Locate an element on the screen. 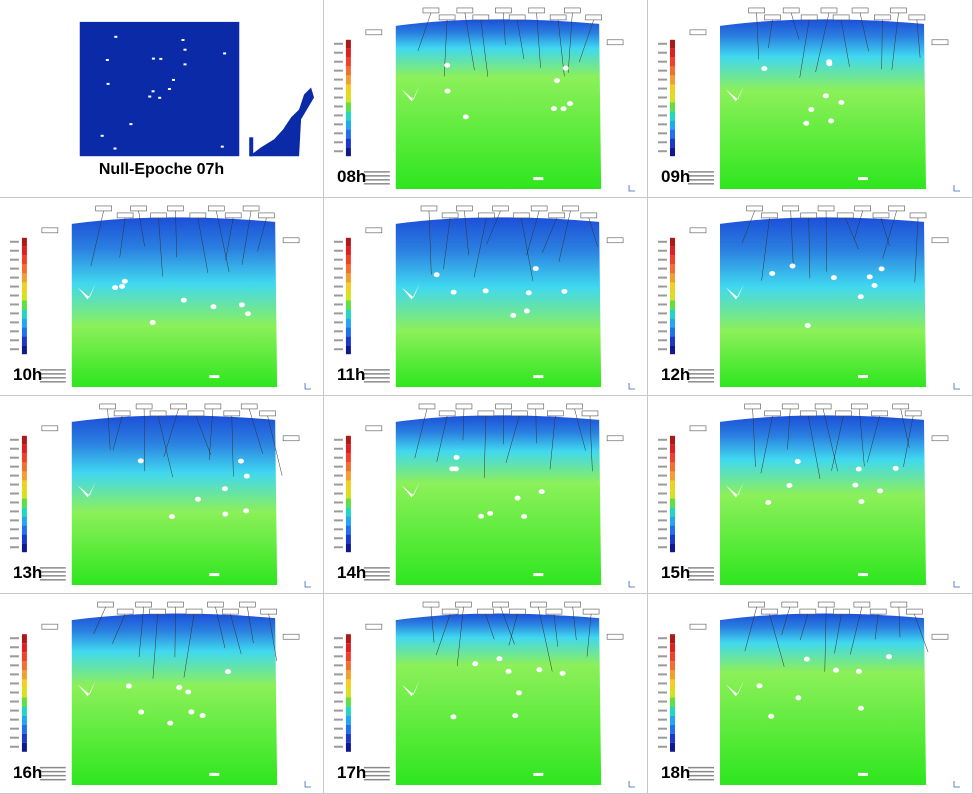  panel-11h: 11h is located at coordinates (486, 297).